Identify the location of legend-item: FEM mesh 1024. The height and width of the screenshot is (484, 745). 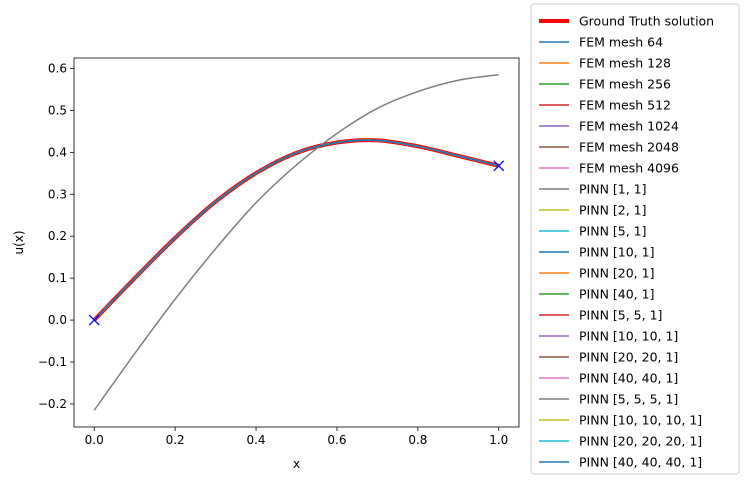
(609, 126).